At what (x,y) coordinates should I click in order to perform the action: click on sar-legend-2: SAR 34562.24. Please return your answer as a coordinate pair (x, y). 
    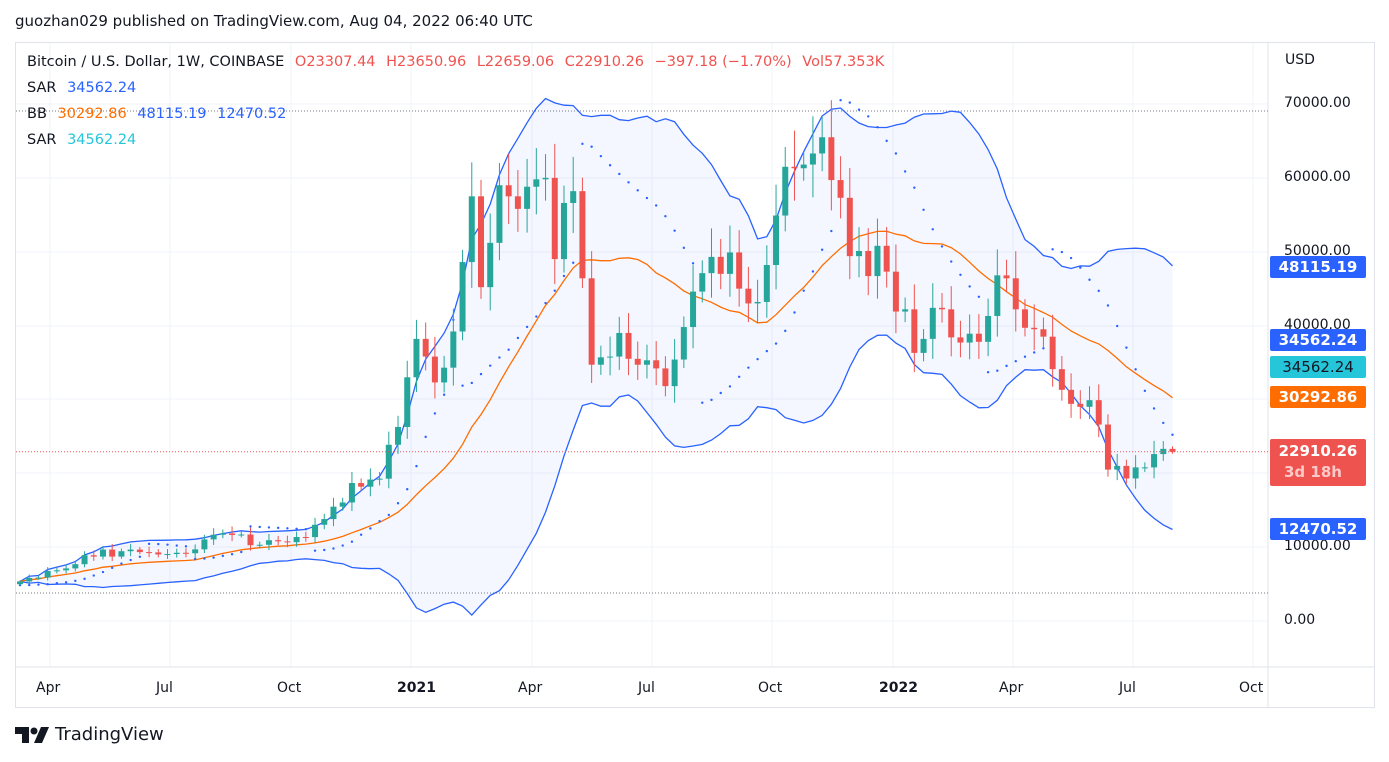
    Looking at the image, I should click on (84, 140).